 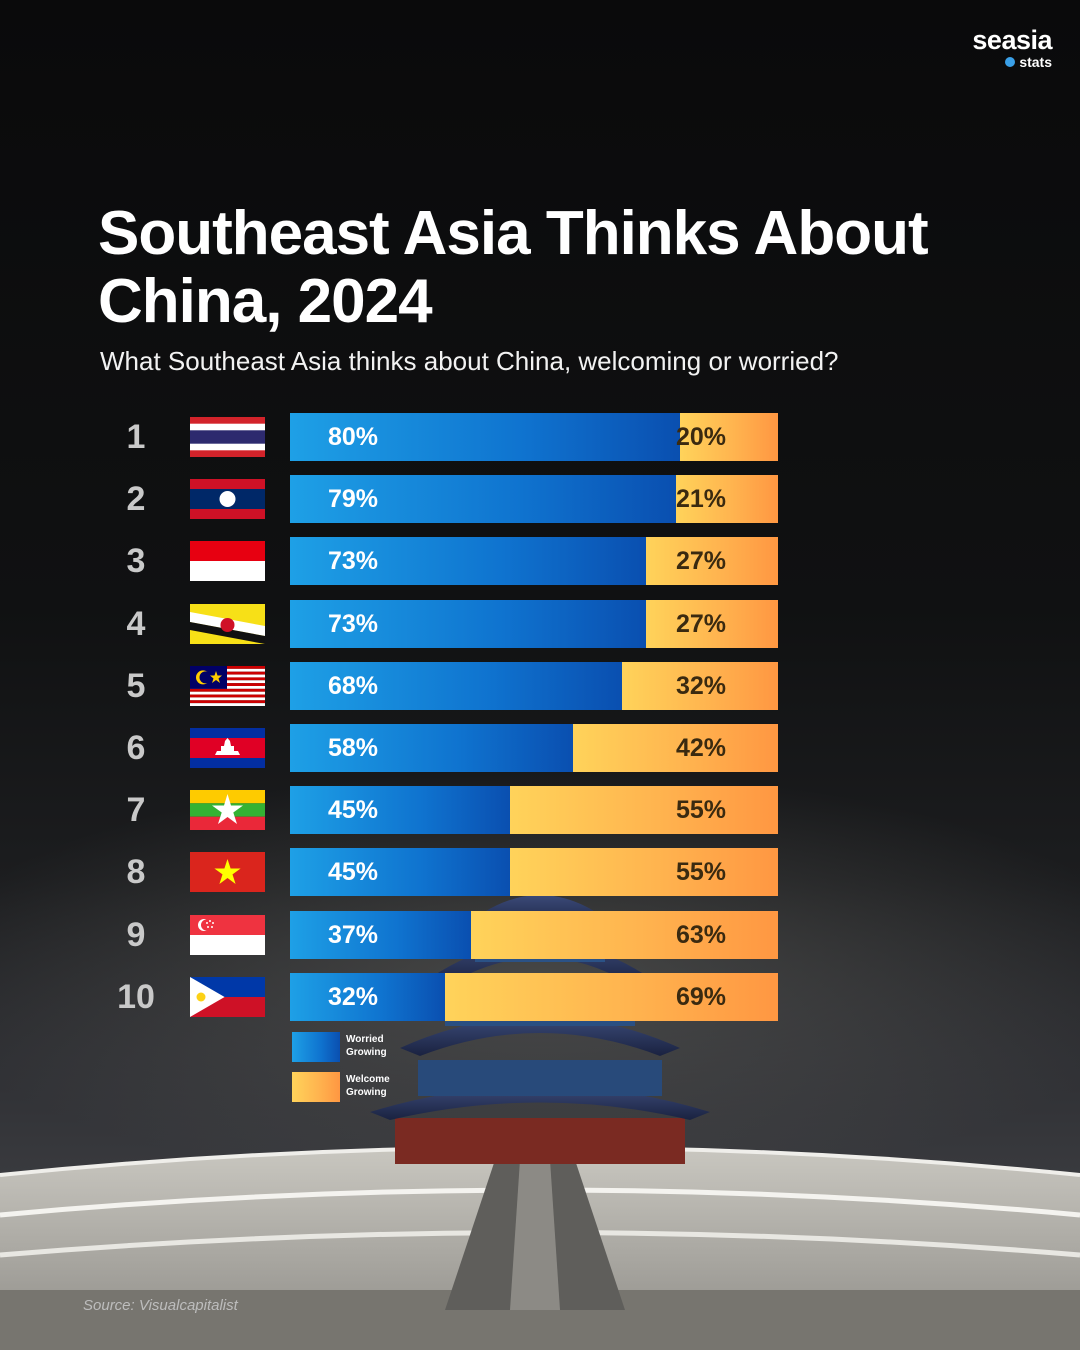 I want to click on chart-row: 6 58% 42%, so click(x=400, y=748).